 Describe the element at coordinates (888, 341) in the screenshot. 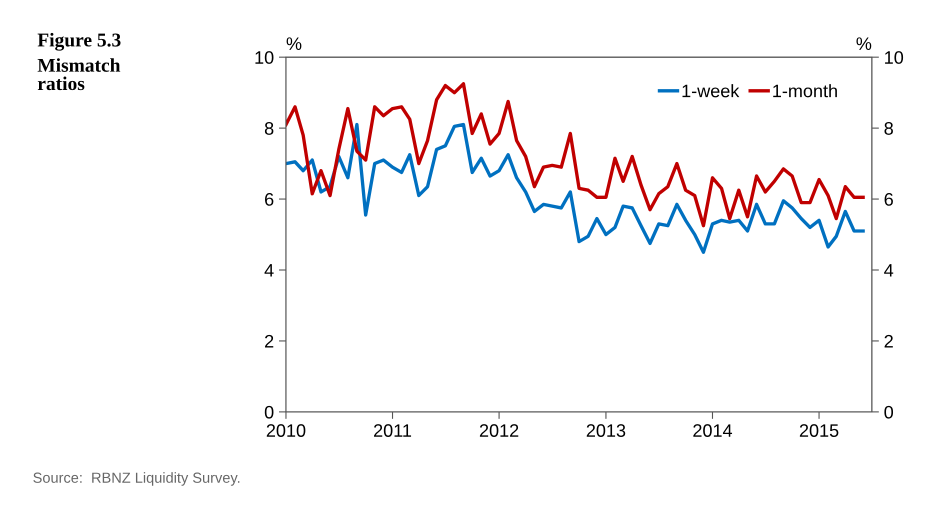

I see `y2-tick-label: 2` at that location.